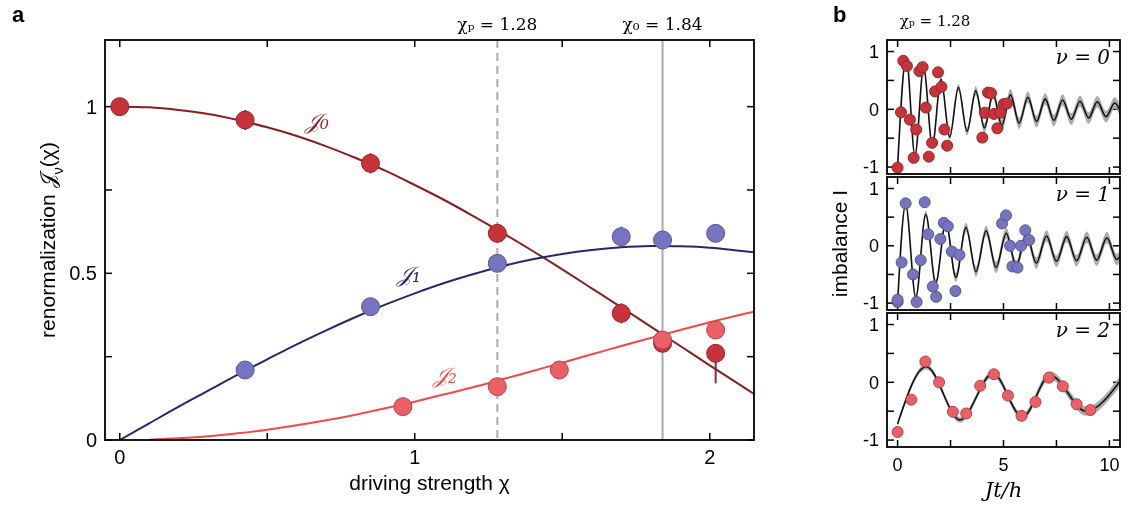 This screenshot has width=1130, height=510. I want to click on series-label: 𝒥₂, so click(444, 375).